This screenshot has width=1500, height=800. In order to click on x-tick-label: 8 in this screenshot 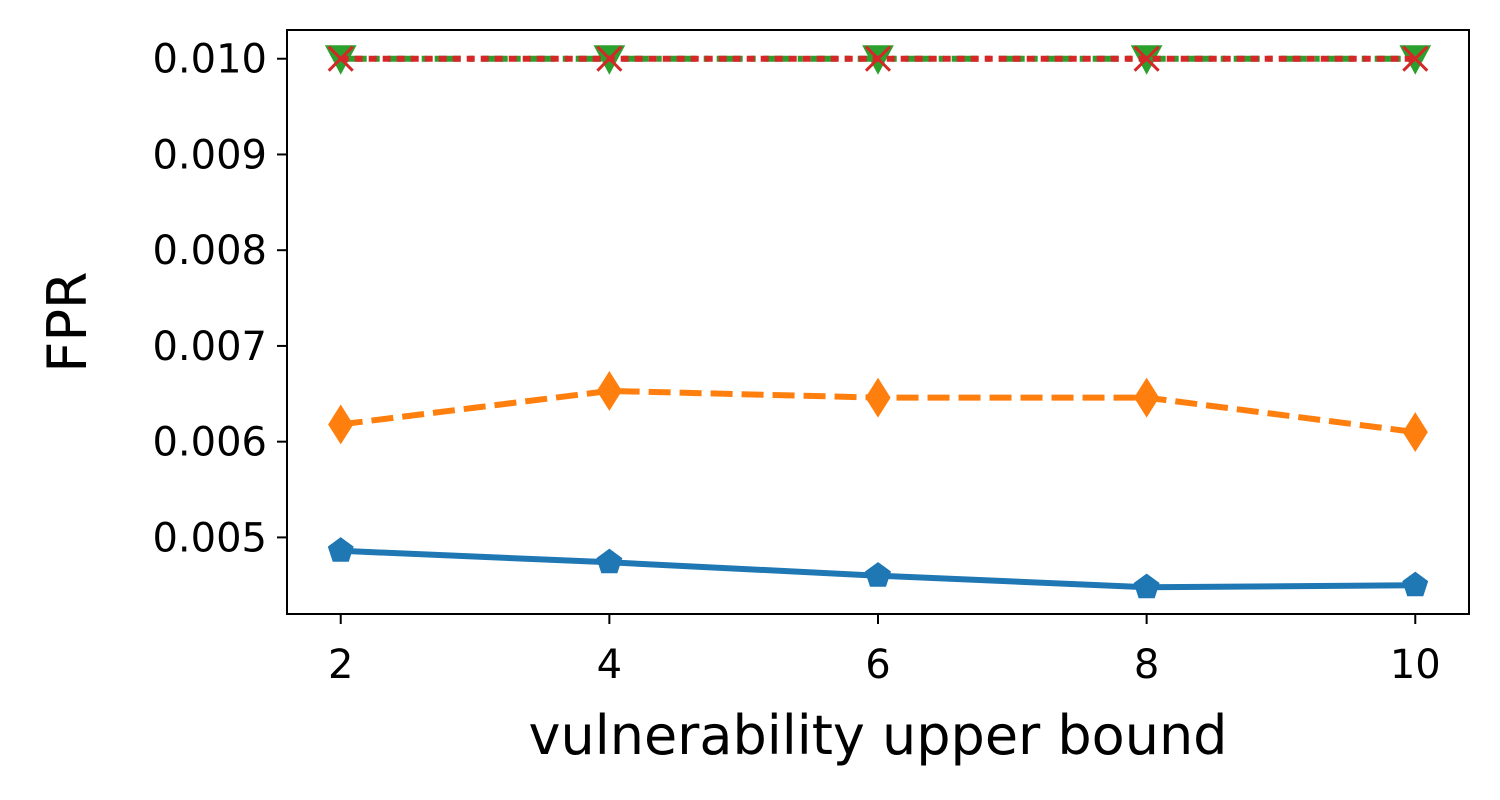, I will do `click(1146, 665)`.